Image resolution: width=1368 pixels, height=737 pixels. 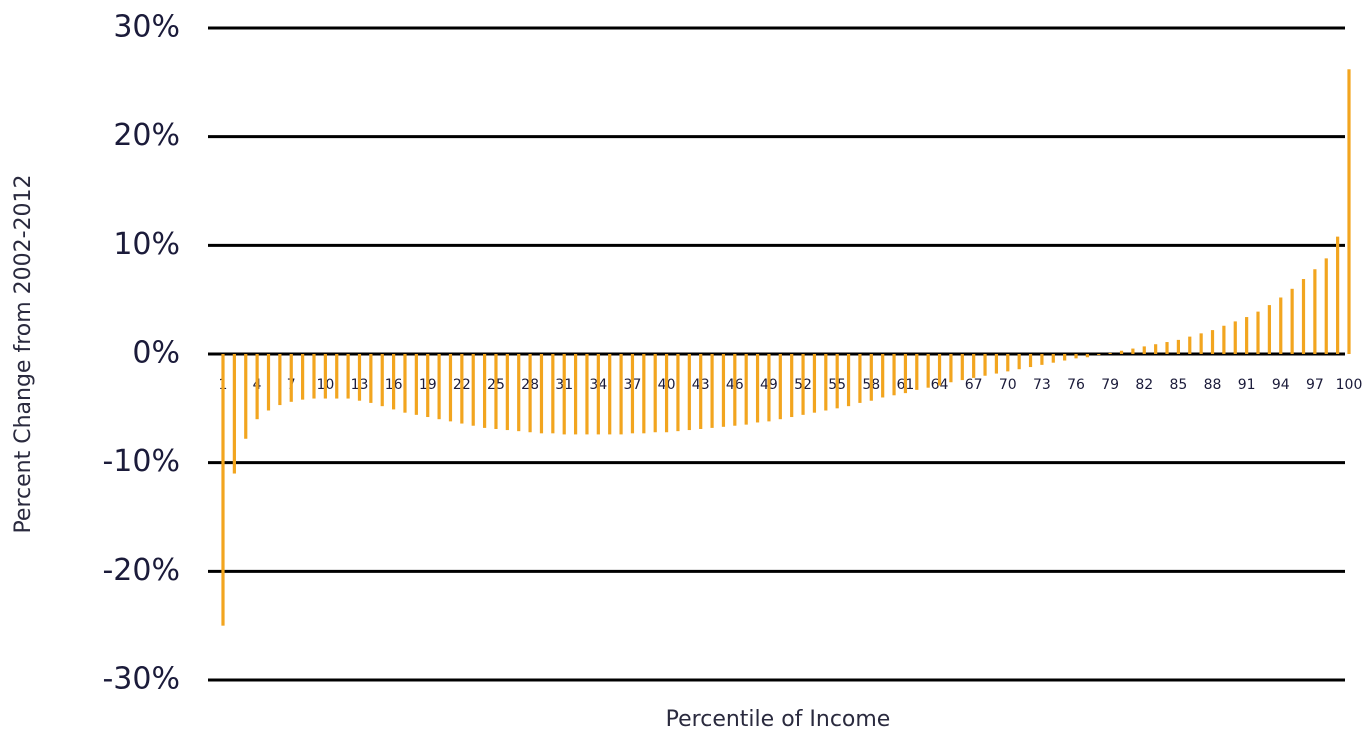 What do you see at coordinates (146, 135) in the screenshot?
I see `y-tick-label: 20%` at bounding box center [146, 135].